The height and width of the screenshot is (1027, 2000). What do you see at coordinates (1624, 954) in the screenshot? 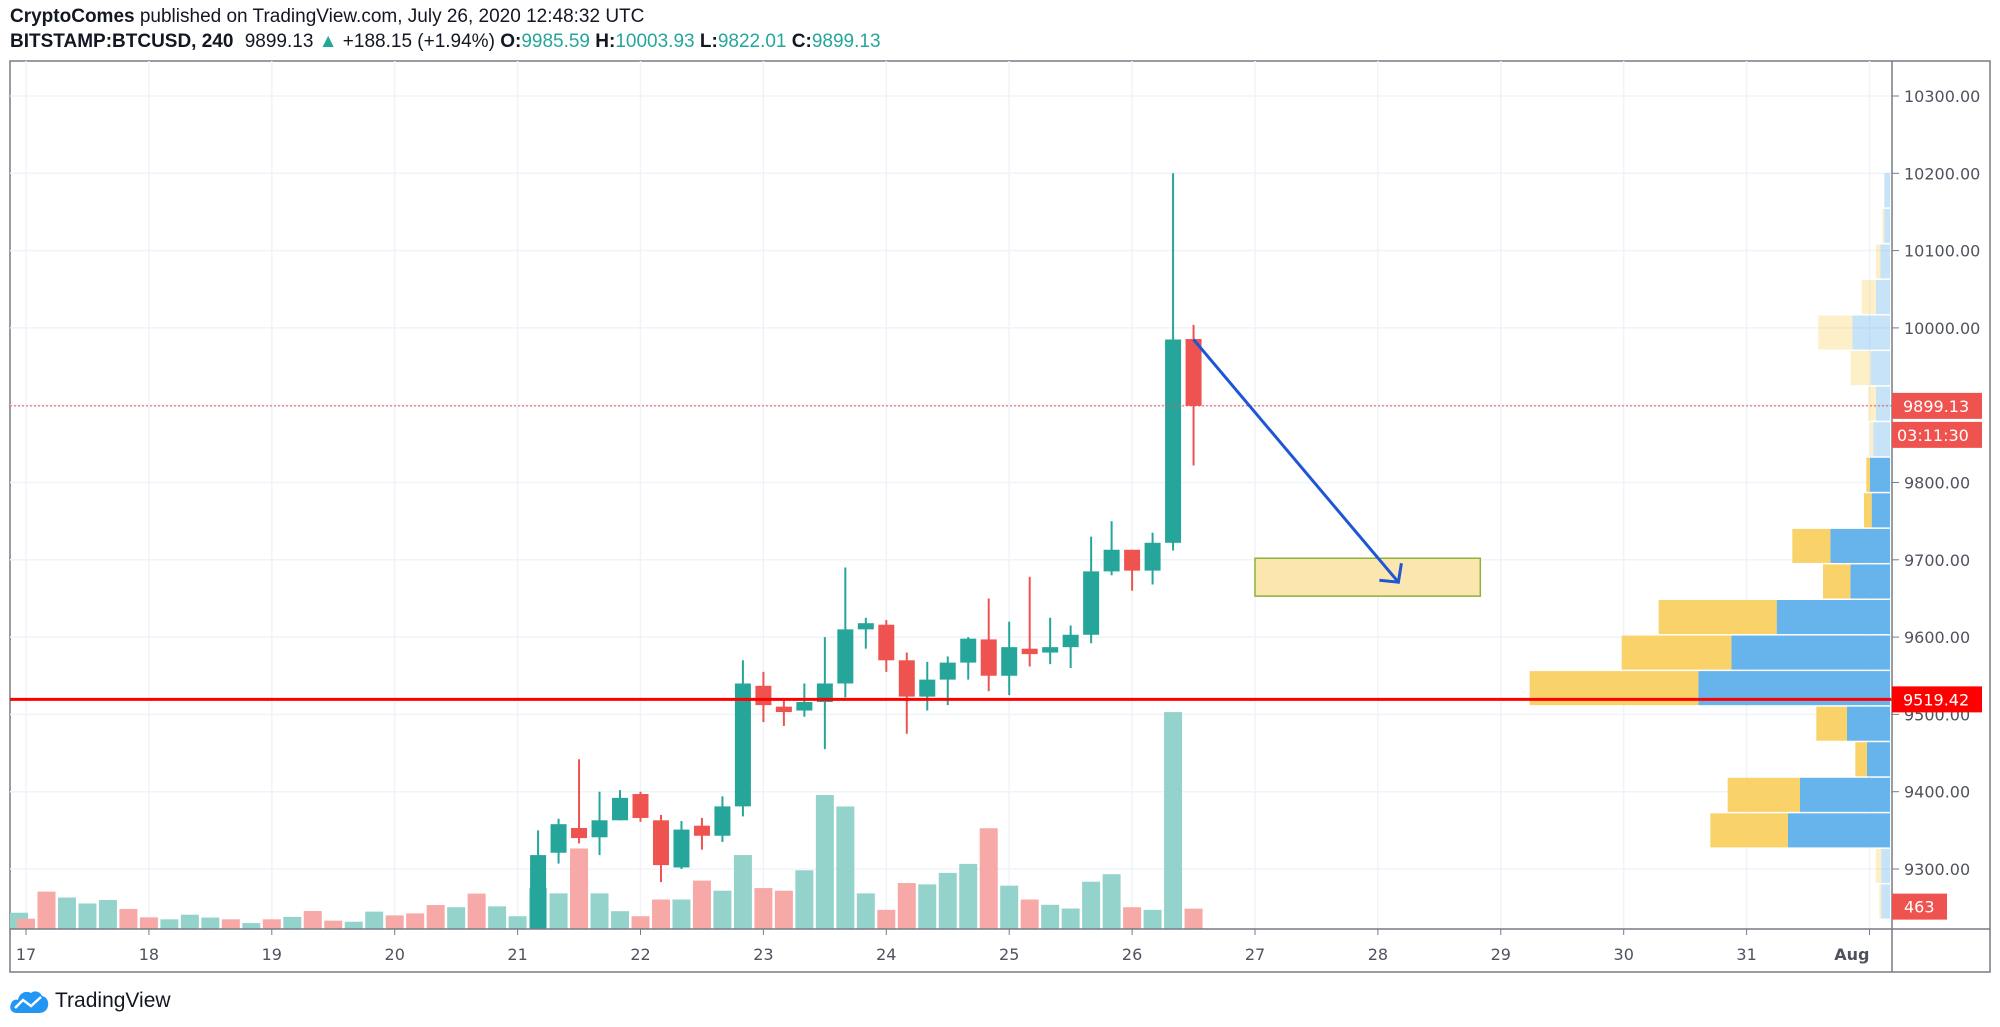
I see `x-tick-label: 30` at bounding box center [1624, 954].